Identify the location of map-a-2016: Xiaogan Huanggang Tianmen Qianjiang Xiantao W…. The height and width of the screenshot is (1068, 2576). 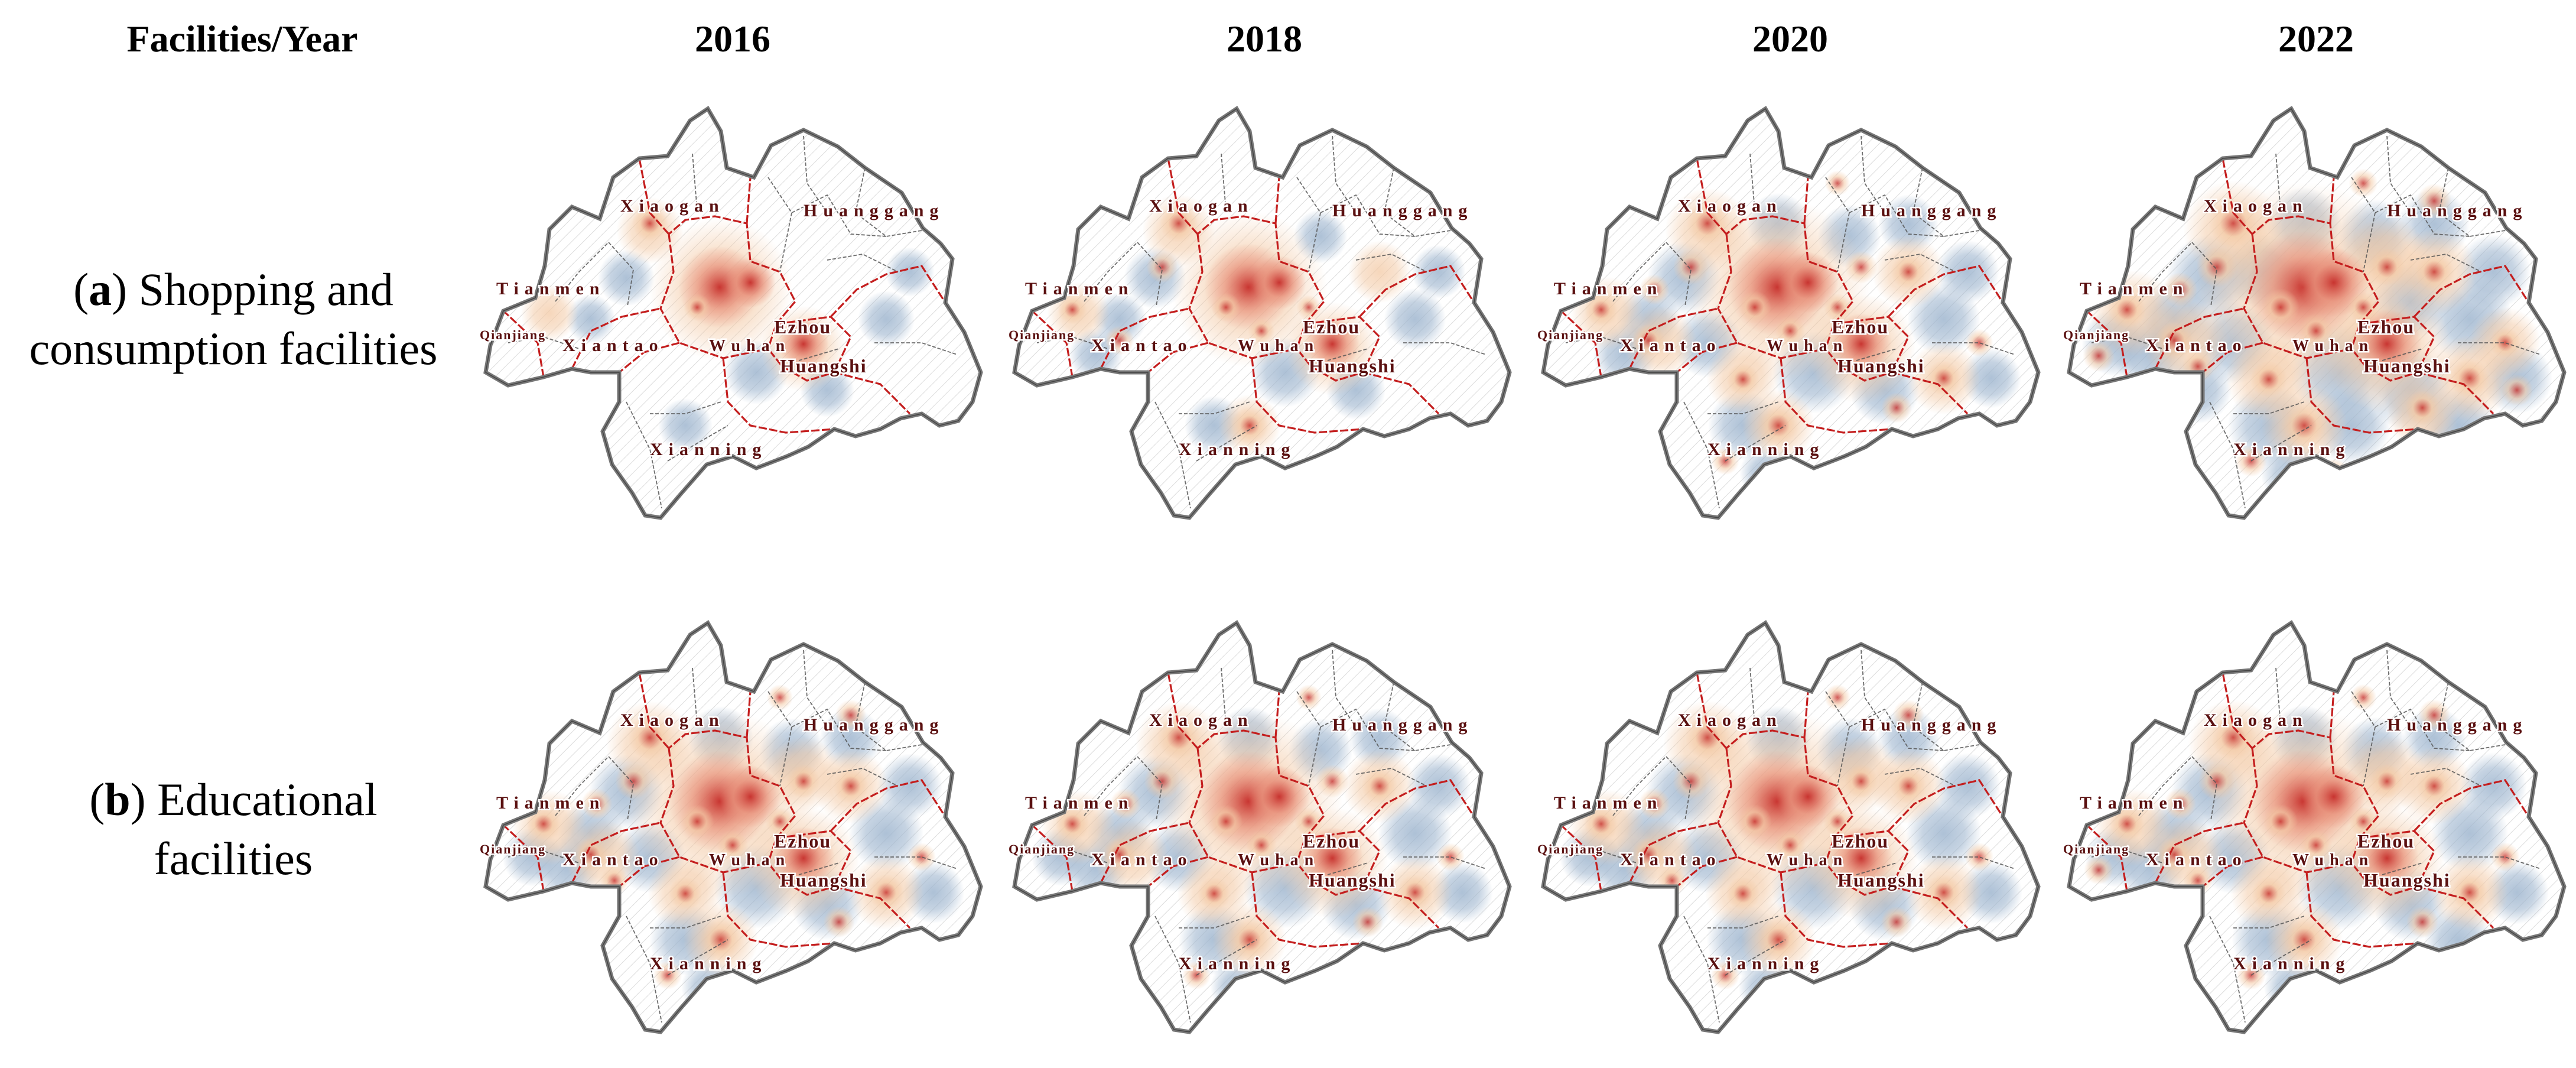
(738, 319).